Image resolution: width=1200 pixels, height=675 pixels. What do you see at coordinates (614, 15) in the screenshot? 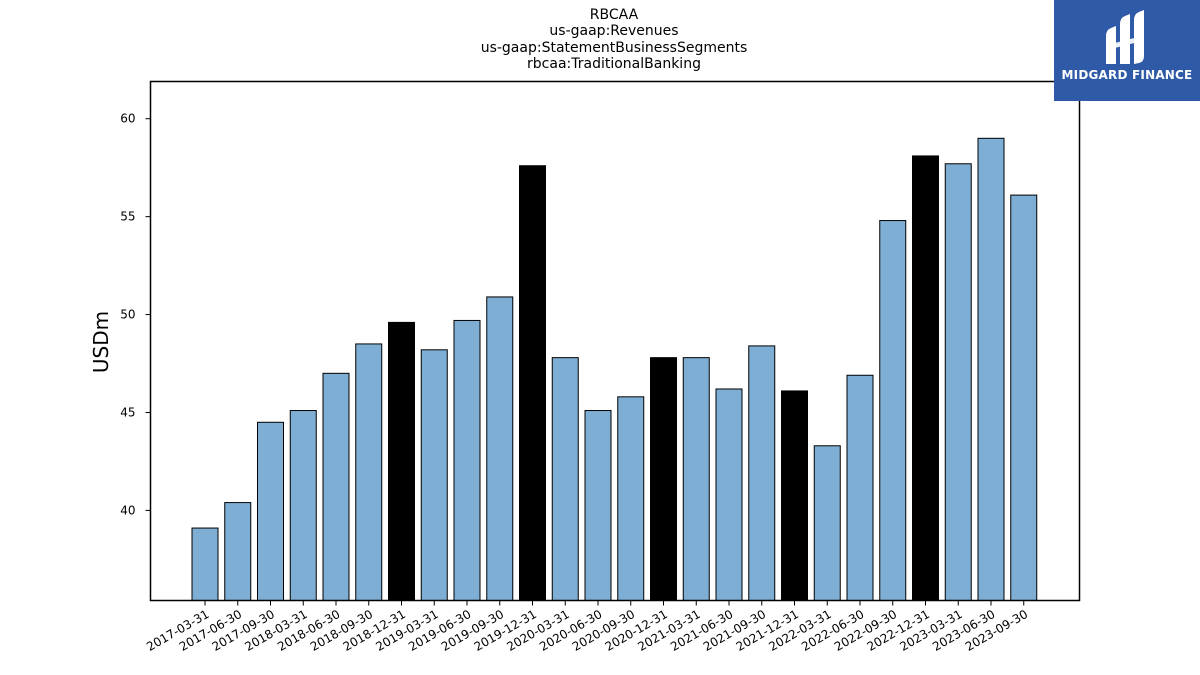
I see `title-line-1: RBCAA` at bounding box center [614, 15].